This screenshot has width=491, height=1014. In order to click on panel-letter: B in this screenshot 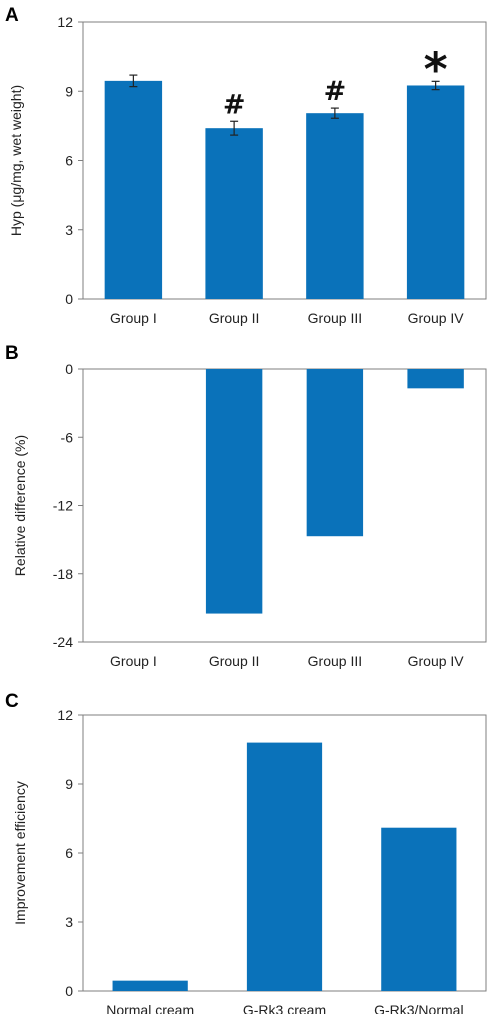, I will do `click(12, 353)`.